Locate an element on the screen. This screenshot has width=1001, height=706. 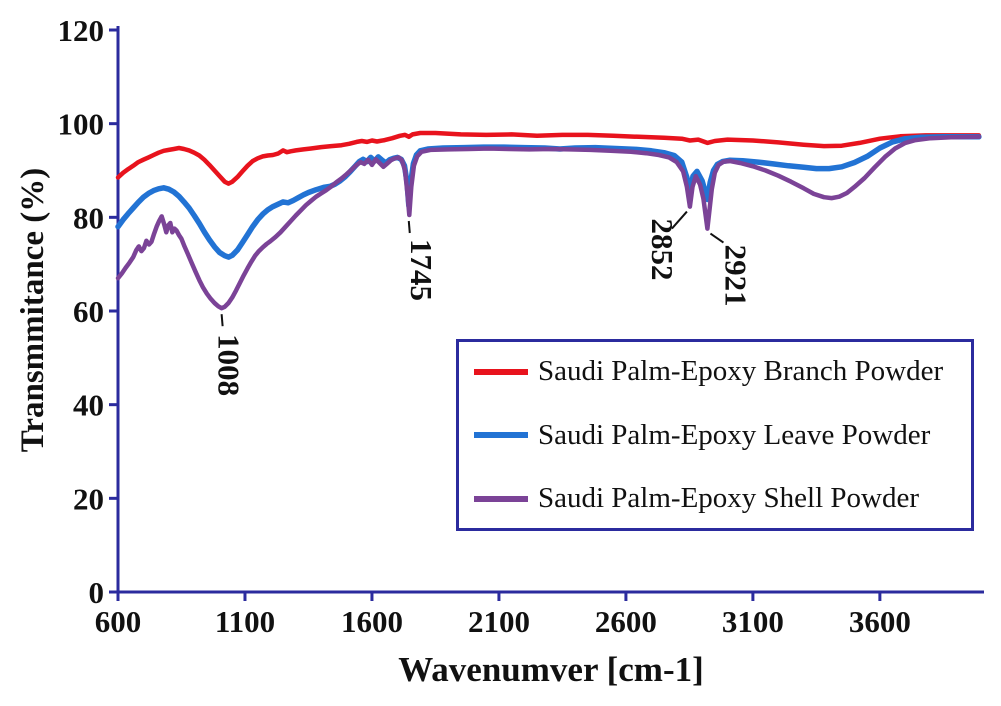
annotation-1745: 1745 is located at coordinates (421, 270).